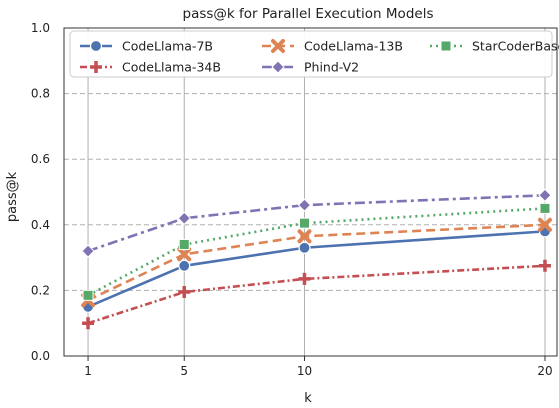  Describe the element at coordinates (12, 196) in the screenshot. I see `y-axis-title: pass@k` at that location.